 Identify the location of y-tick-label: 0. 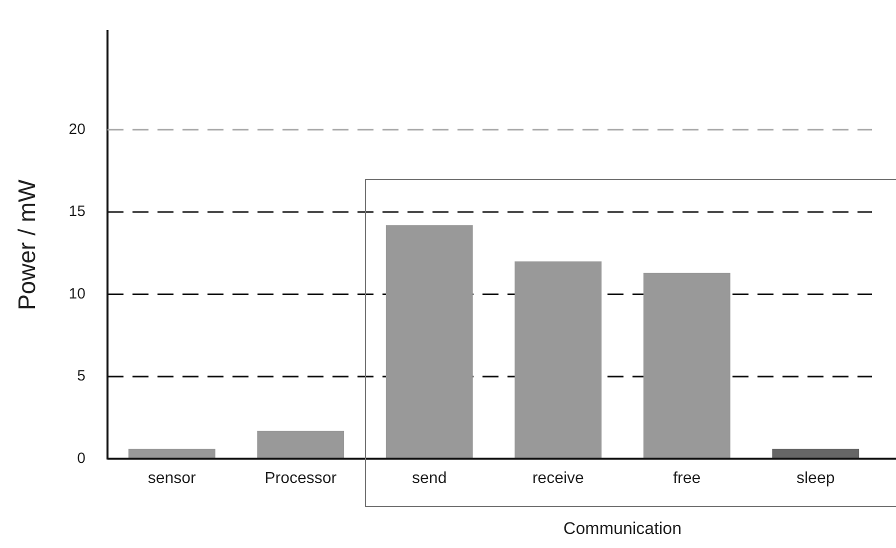
(81, 458).